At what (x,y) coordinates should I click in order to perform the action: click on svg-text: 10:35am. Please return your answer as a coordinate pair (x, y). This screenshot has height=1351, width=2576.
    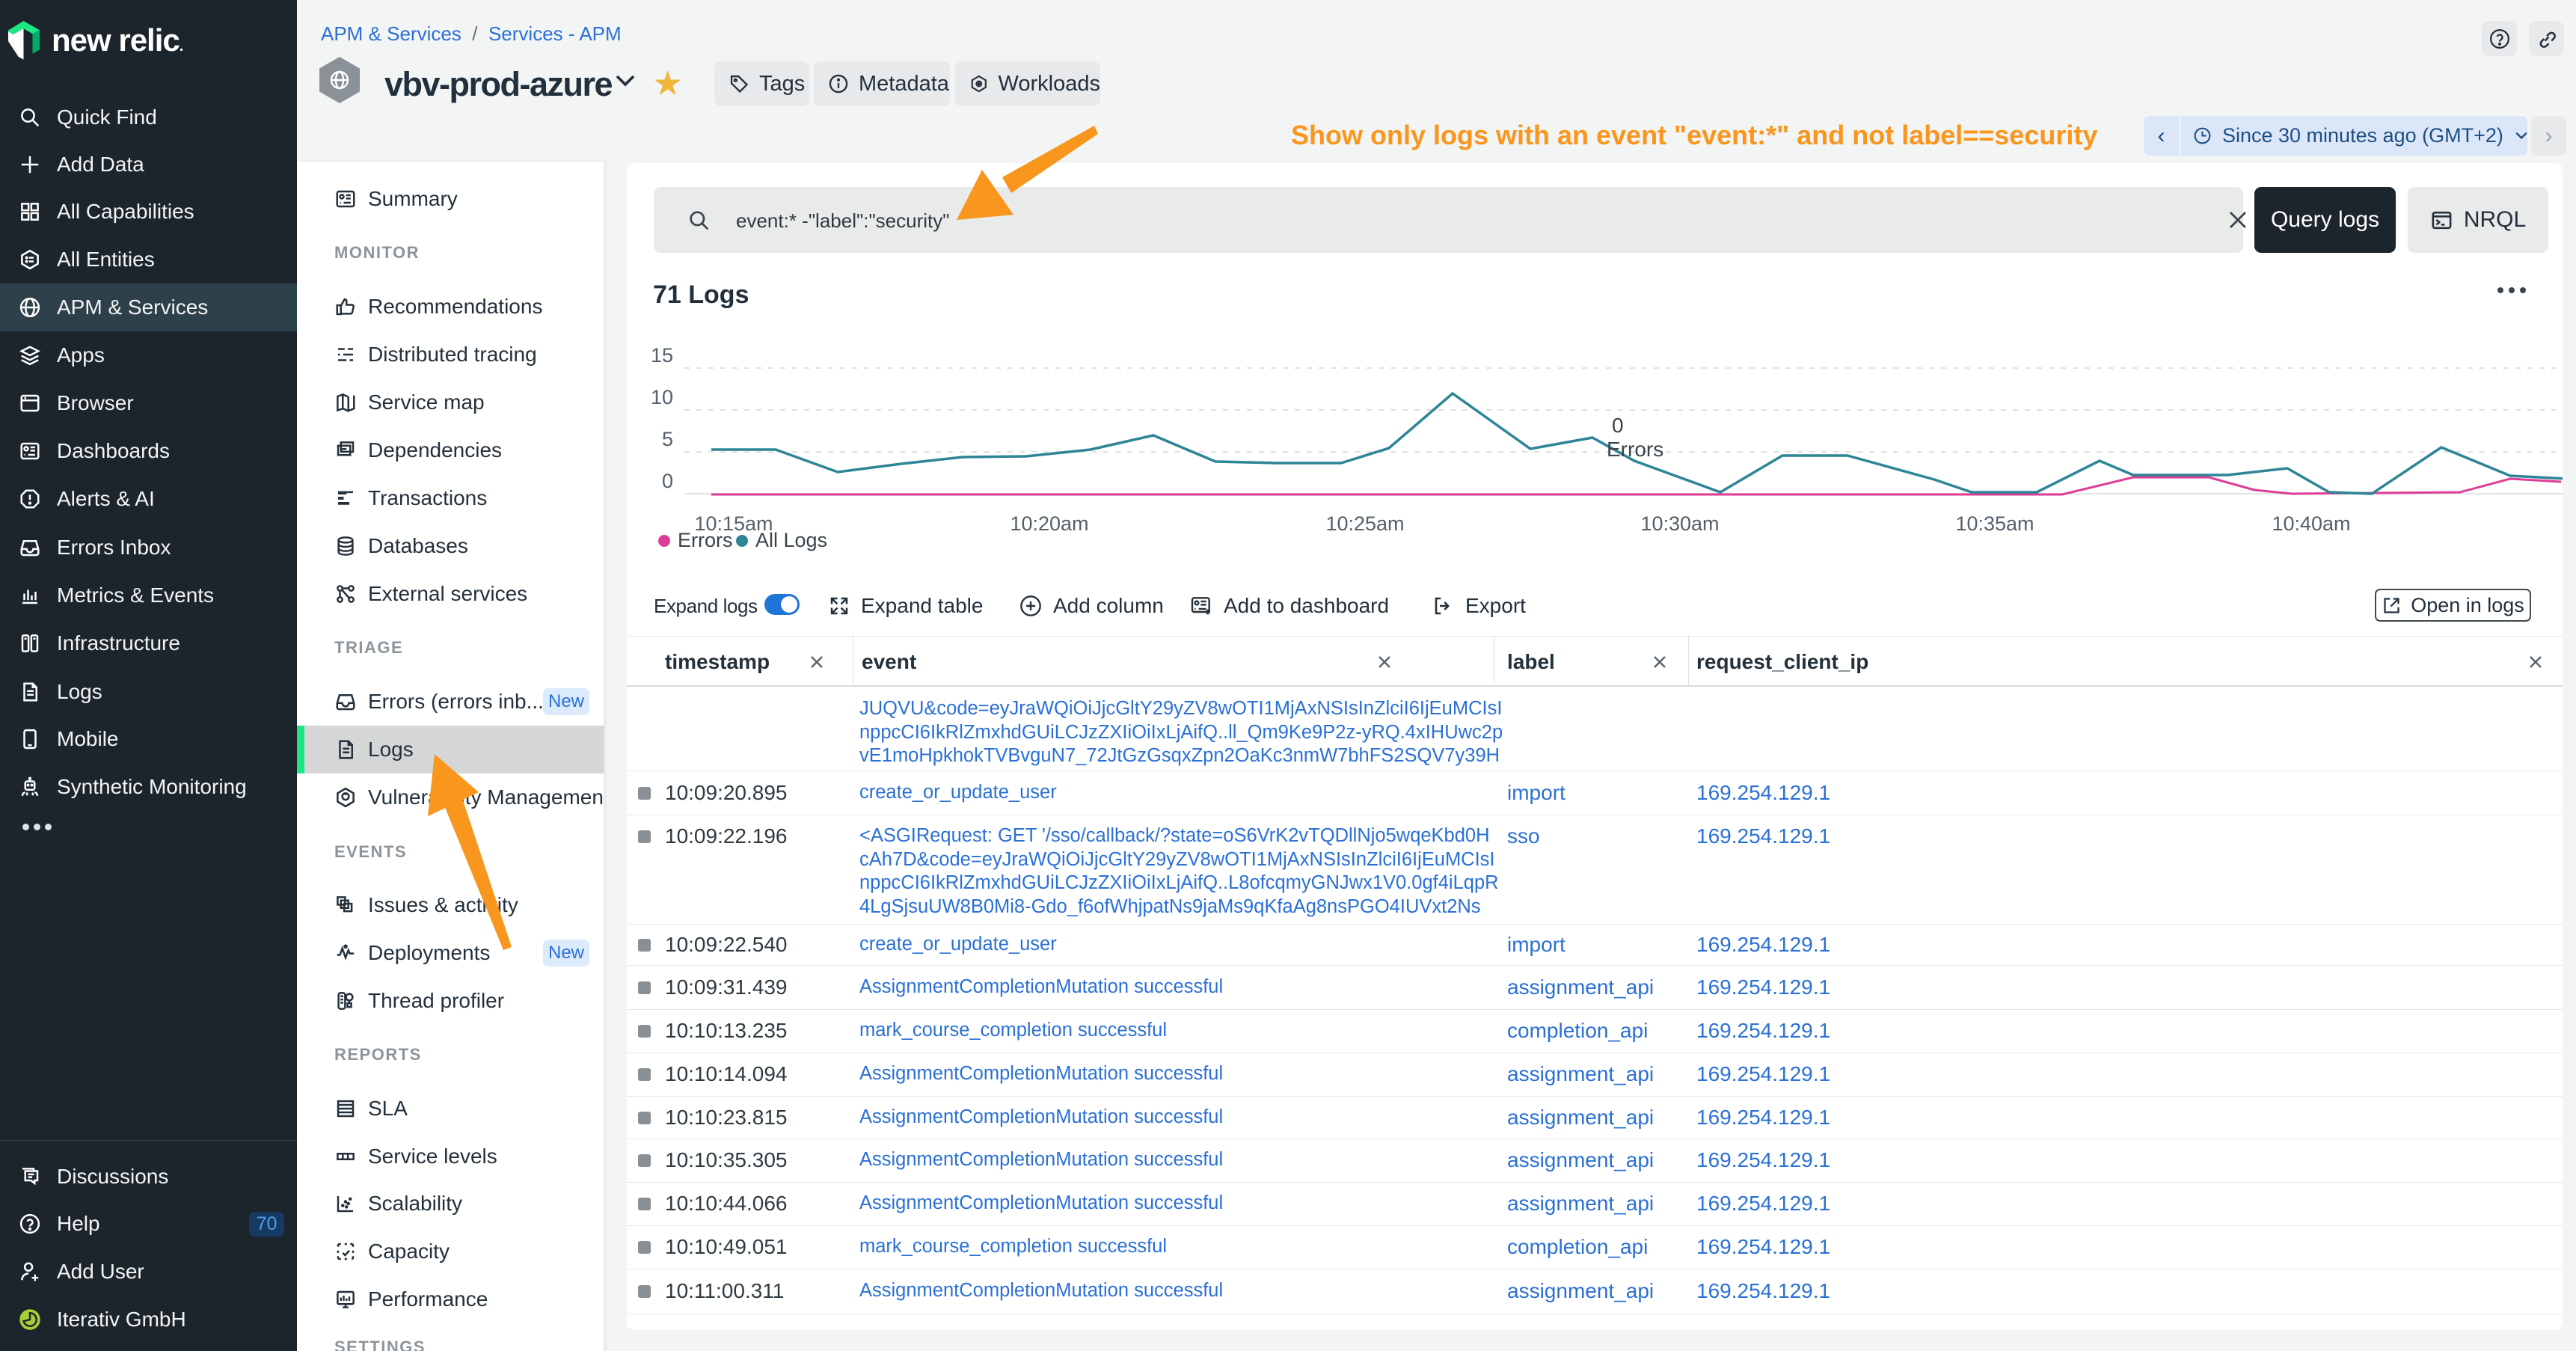
    Looking at the image, I should click on (1994, 523).